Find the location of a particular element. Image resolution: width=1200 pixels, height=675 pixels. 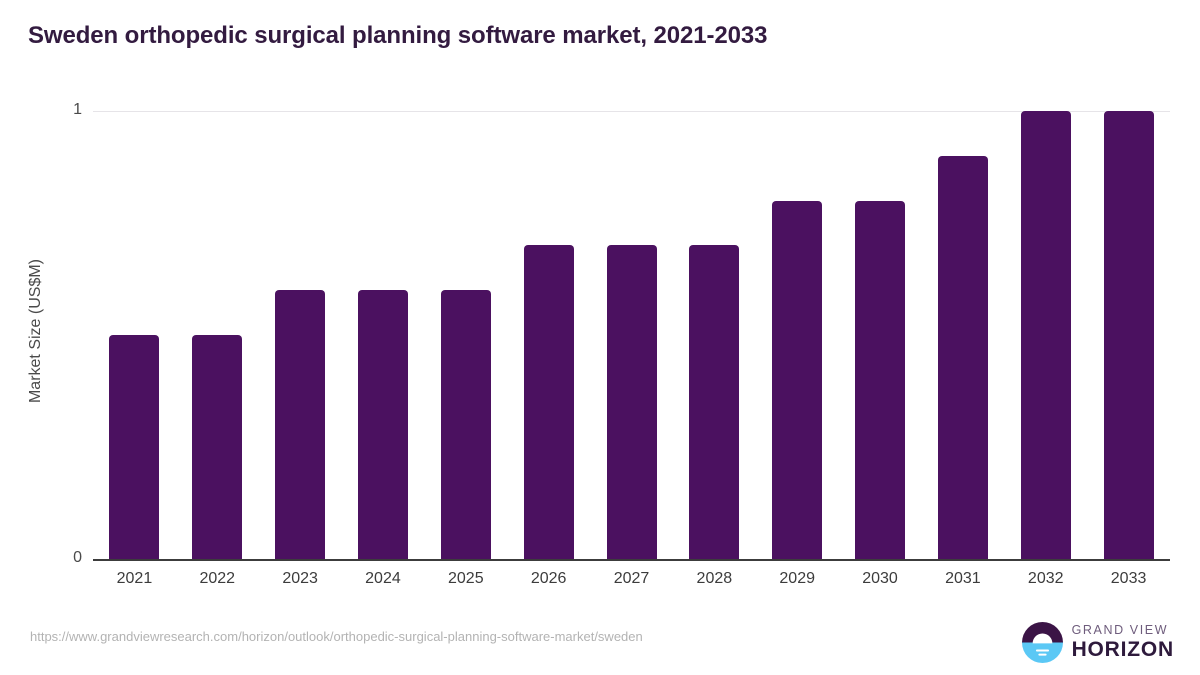

bar-2023 is located at coordinates (300, 424).